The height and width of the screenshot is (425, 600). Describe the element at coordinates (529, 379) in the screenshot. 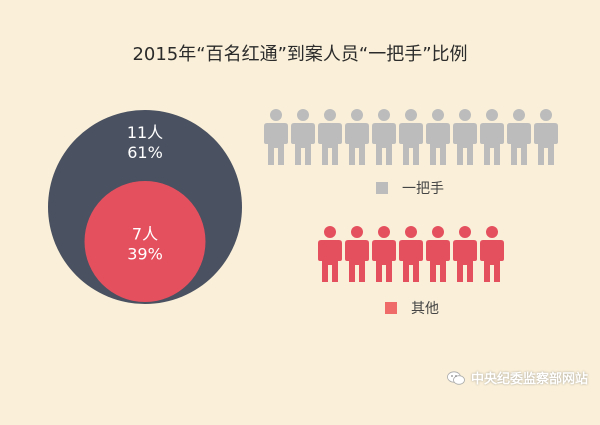

I see `watermark-text: 中央纪委监察部网站` at that location.